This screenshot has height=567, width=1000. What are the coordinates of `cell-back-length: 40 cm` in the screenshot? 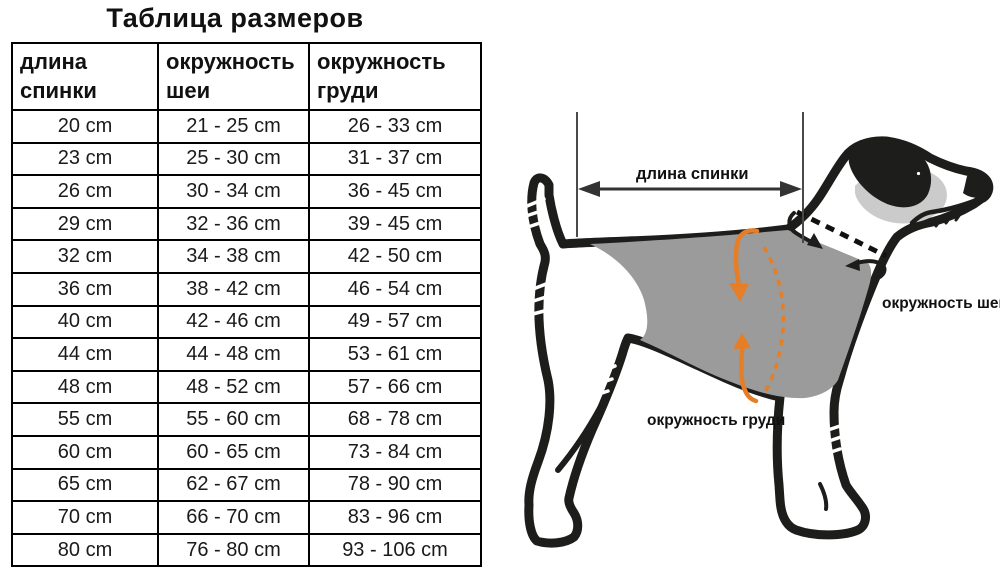 It's located at (85, 322).